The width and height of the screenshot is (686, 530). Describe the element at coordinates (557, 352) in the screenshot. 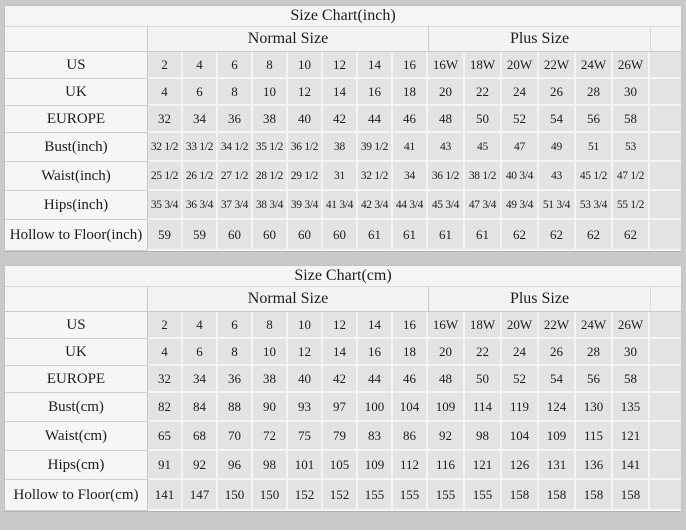

I see `value-cell: 26` at that location.